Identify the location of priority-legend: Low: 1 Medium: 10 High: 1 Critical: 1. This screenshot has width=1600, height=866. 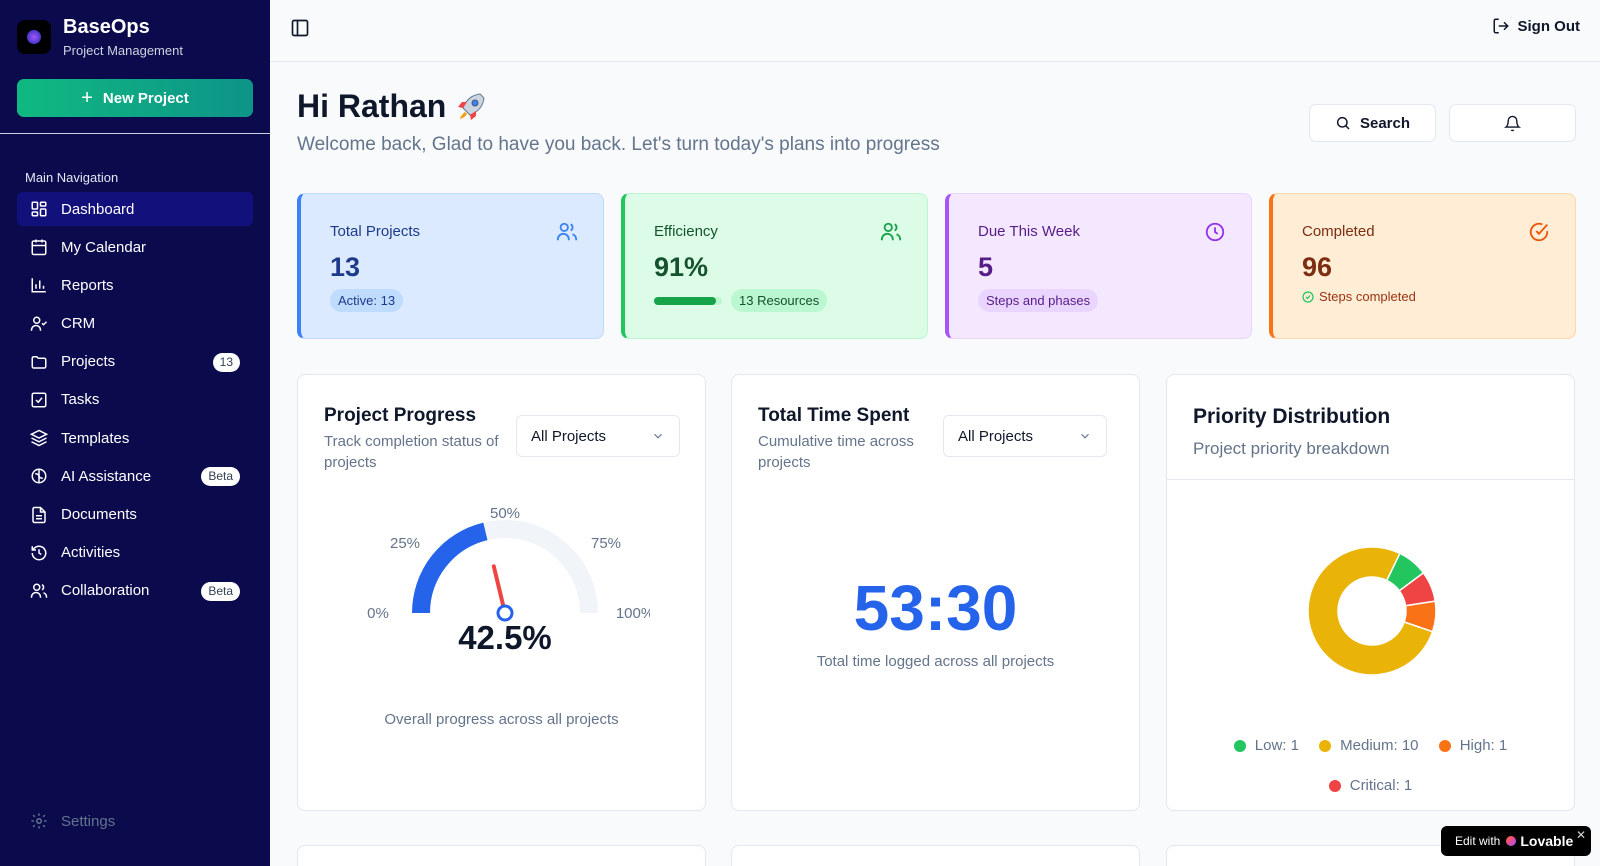
(1370, 767).